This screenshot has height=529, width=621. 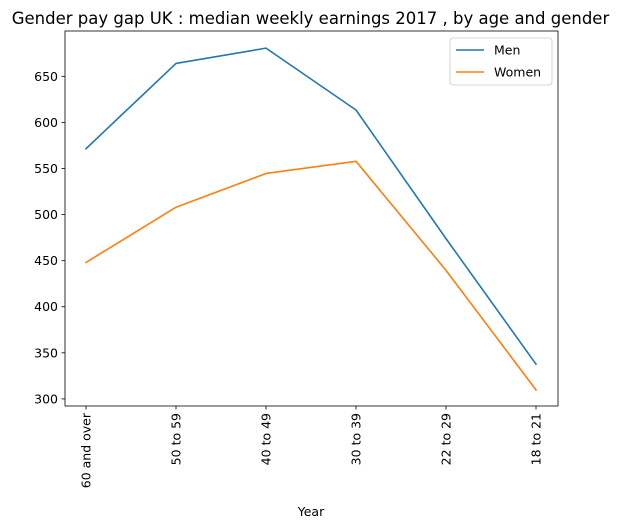 I want to click on y-axis: 300 350 400 450 500 550 600 650, so click(x=49, y=237).